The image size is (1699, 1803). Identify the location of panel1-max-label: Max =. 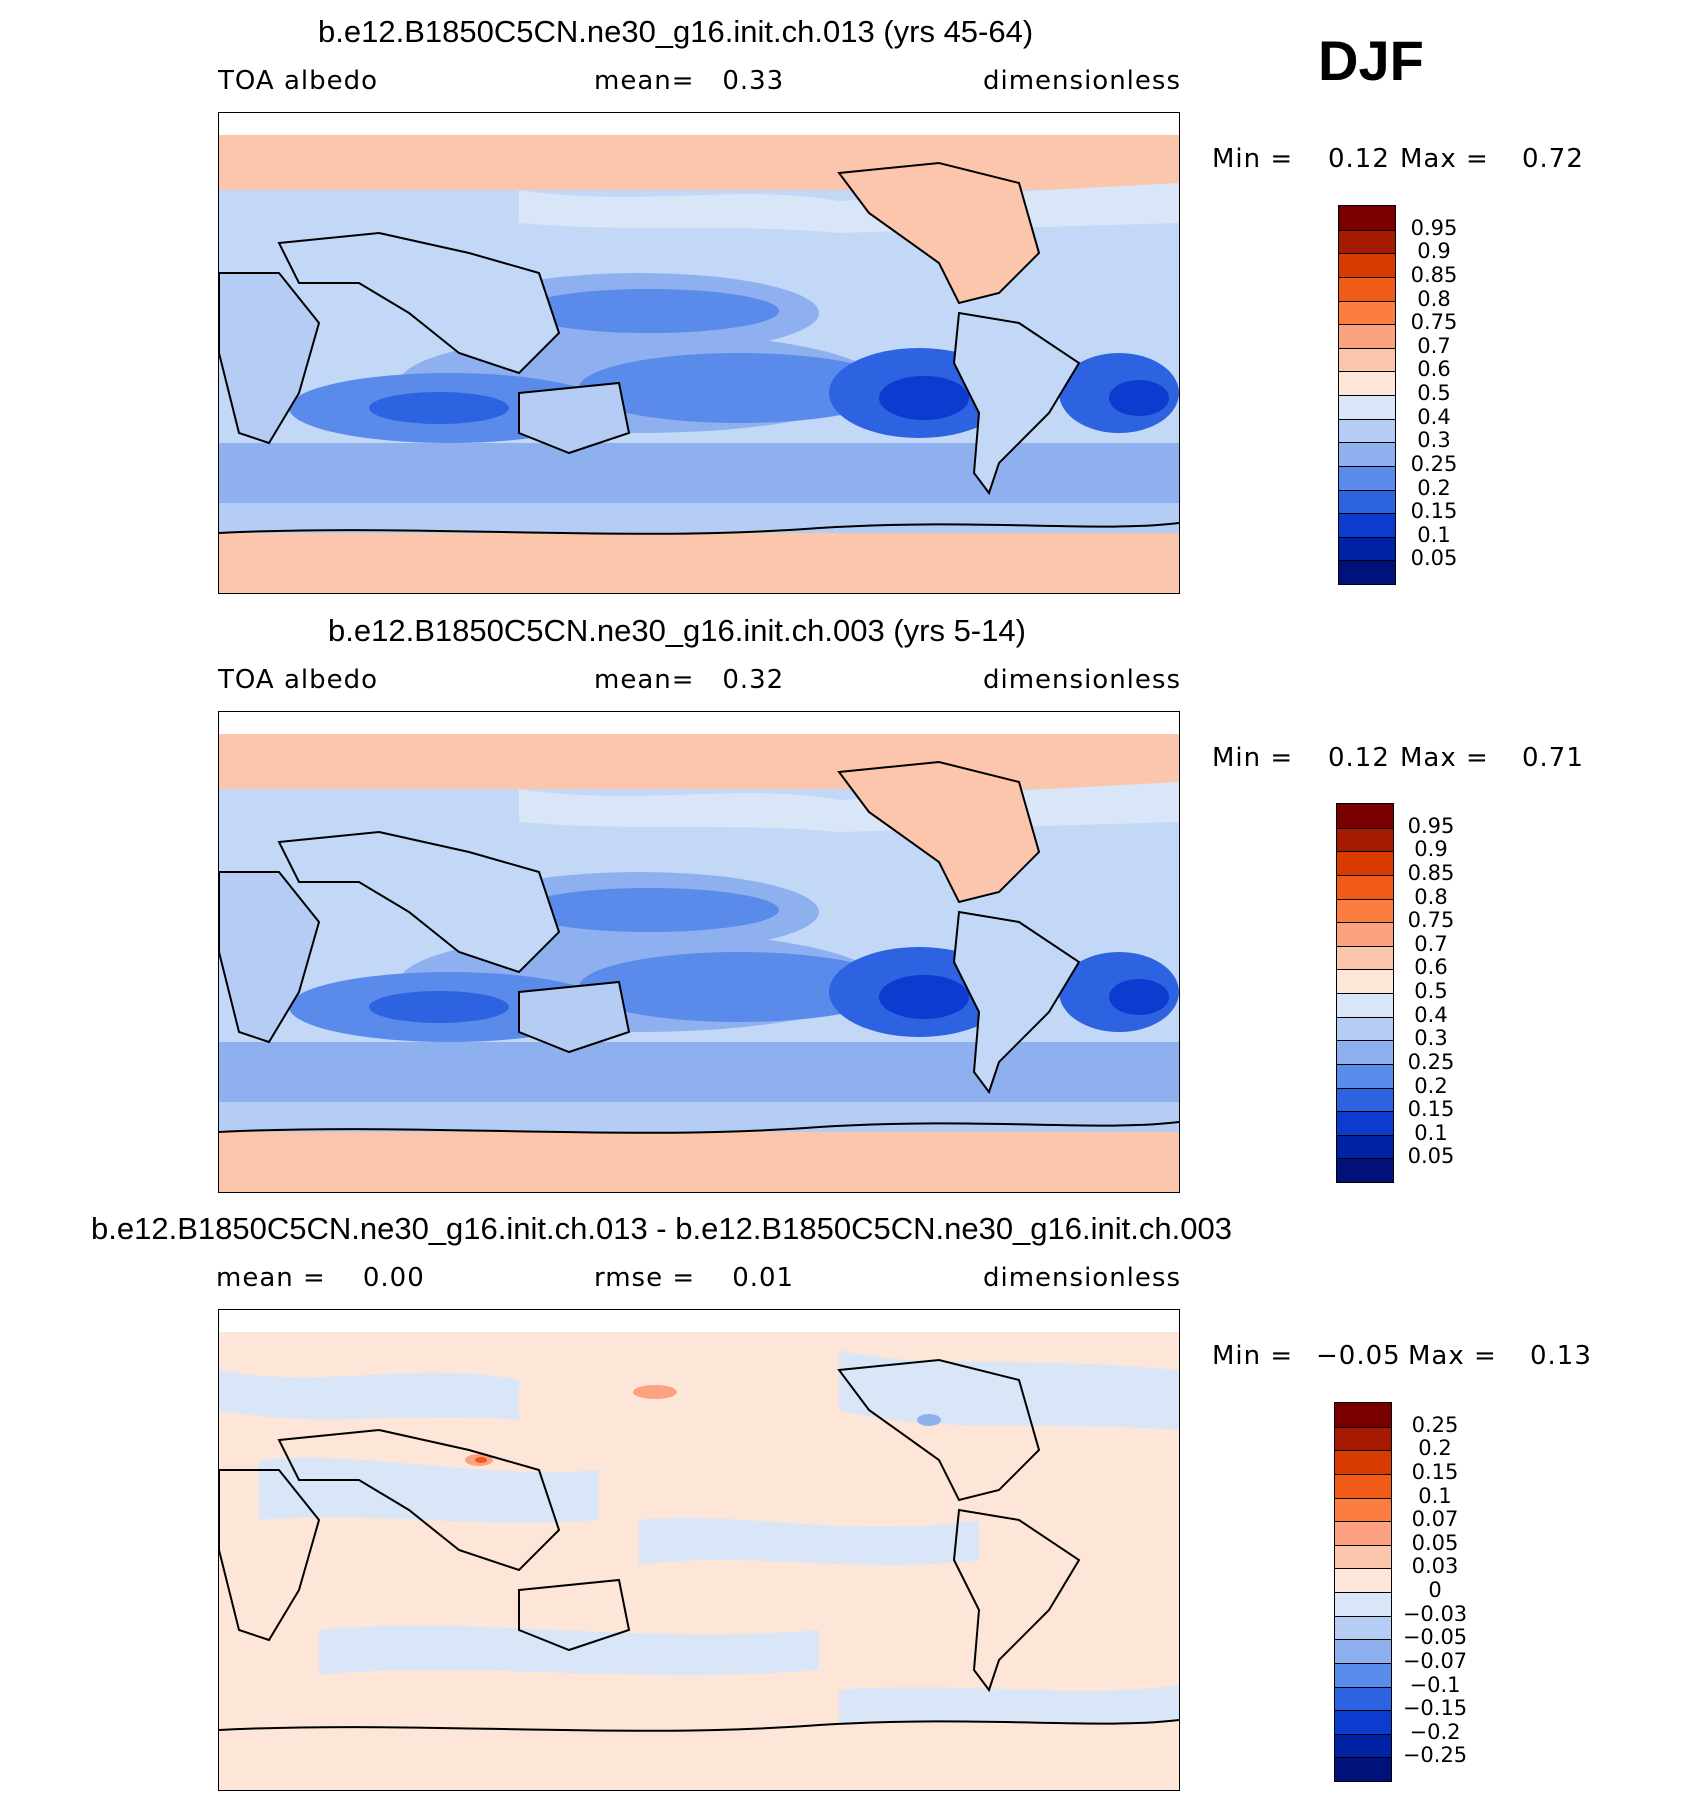
(1444, 159).